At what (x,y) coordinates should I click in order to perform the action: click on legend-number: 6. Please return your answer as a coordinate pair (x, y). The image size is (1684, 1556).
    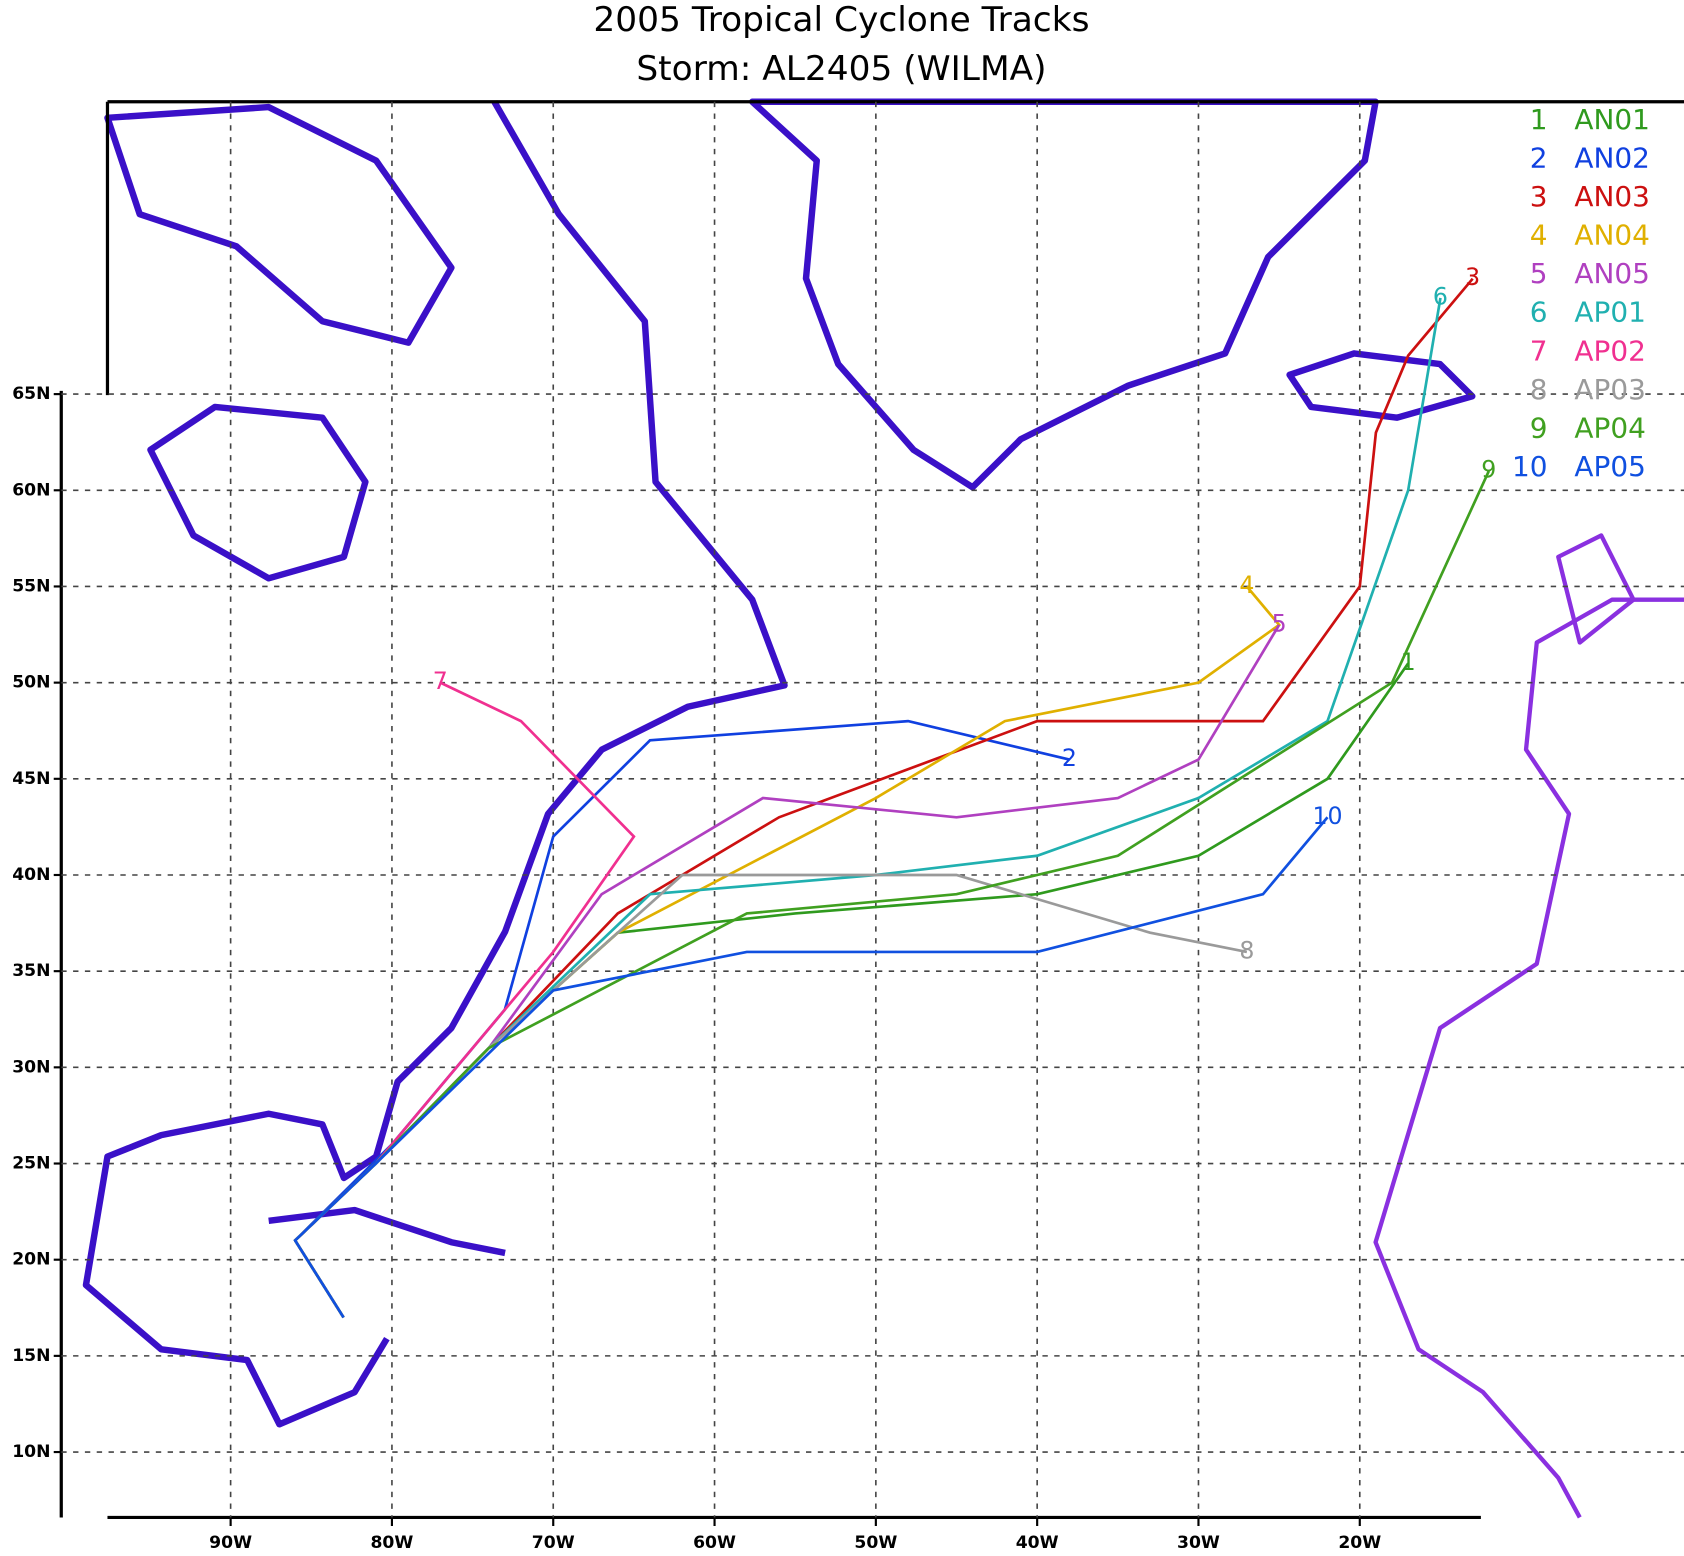
    Looking at the image, I should click on (1539, 312).